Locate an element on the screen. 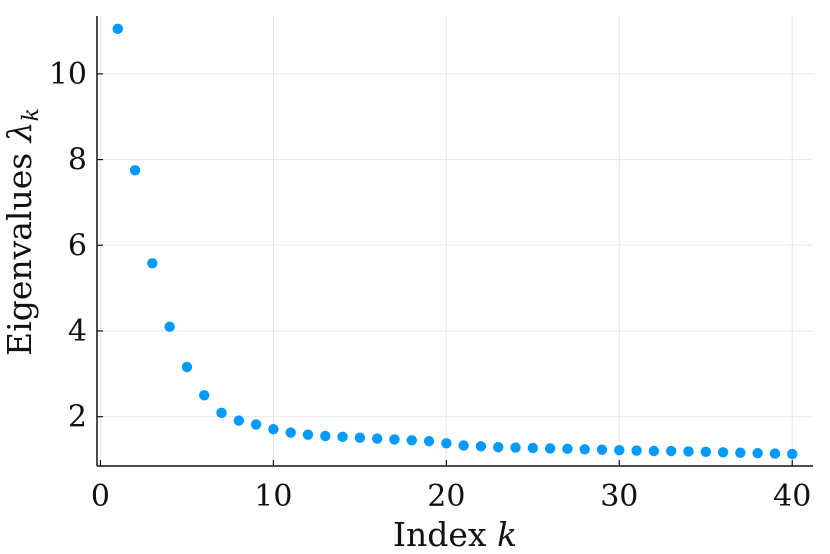 The image size is (830, 554). x-tick-label: 0 is located at coordinates (100, 496).